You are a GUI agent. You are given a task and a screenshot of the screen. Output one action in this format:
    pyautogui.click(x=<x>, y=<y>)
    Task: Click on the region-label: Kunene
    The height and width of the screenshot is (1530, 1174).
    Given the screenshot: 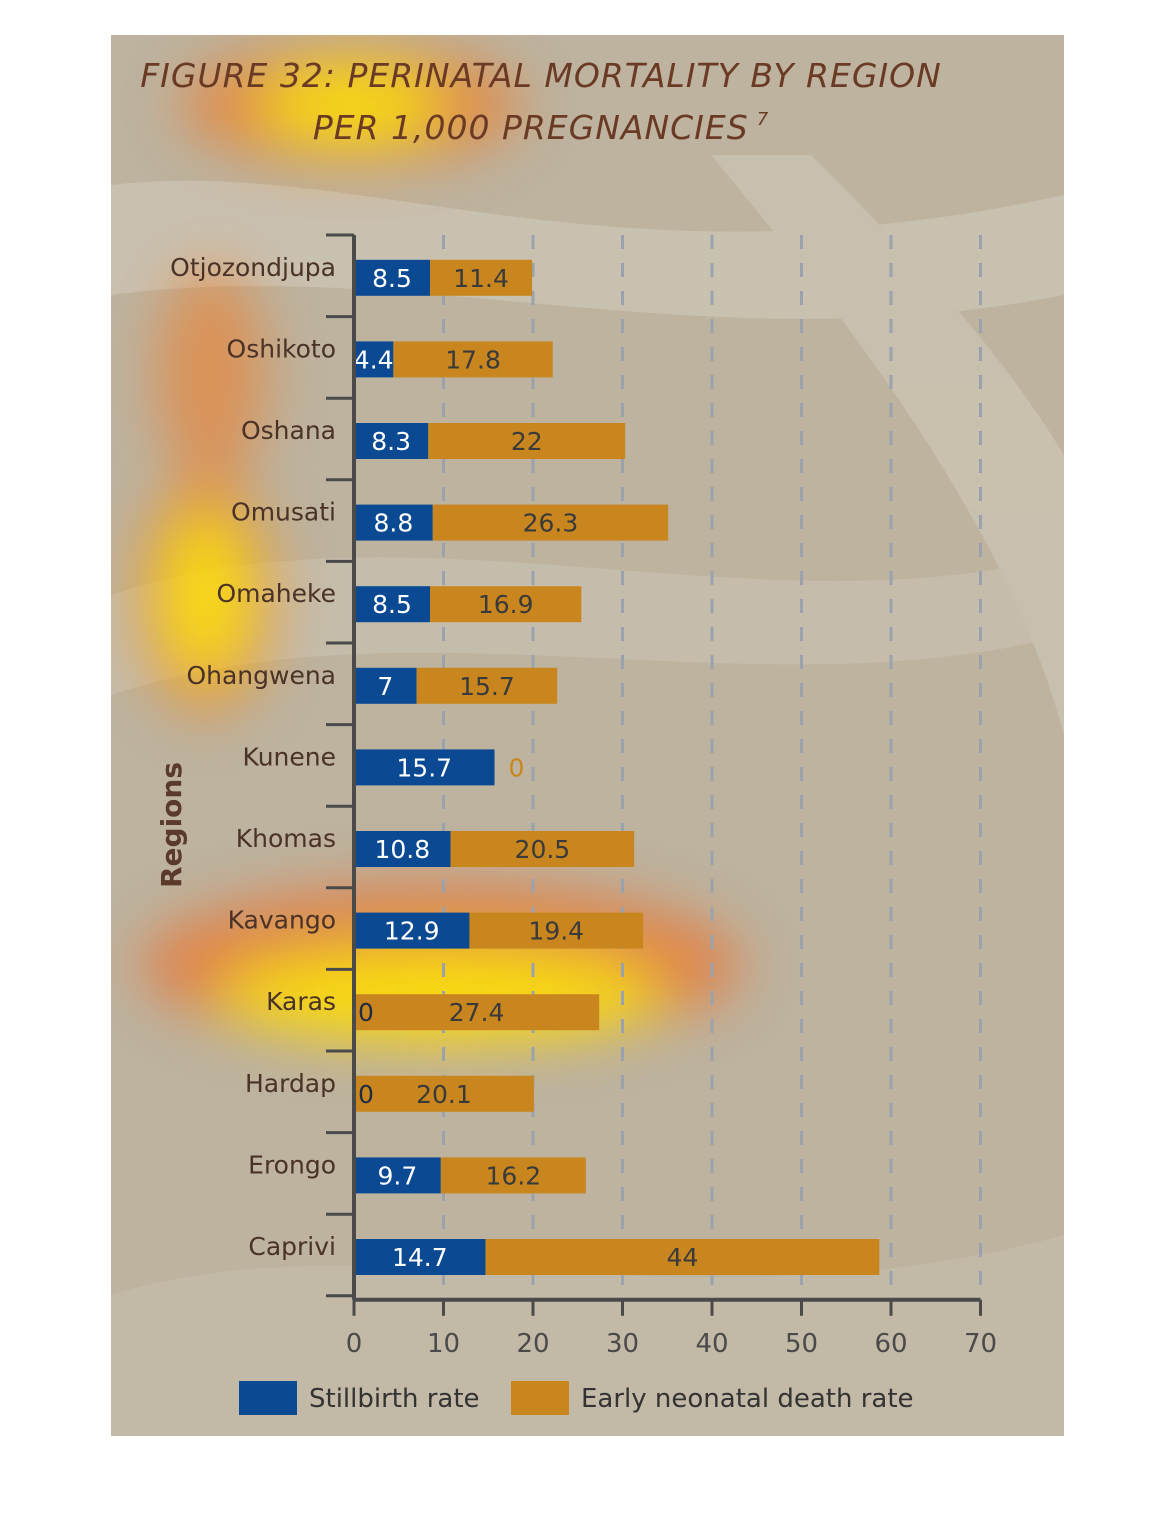 What is the action you would take?
    pyautogui.click(x=289, y=756)
    